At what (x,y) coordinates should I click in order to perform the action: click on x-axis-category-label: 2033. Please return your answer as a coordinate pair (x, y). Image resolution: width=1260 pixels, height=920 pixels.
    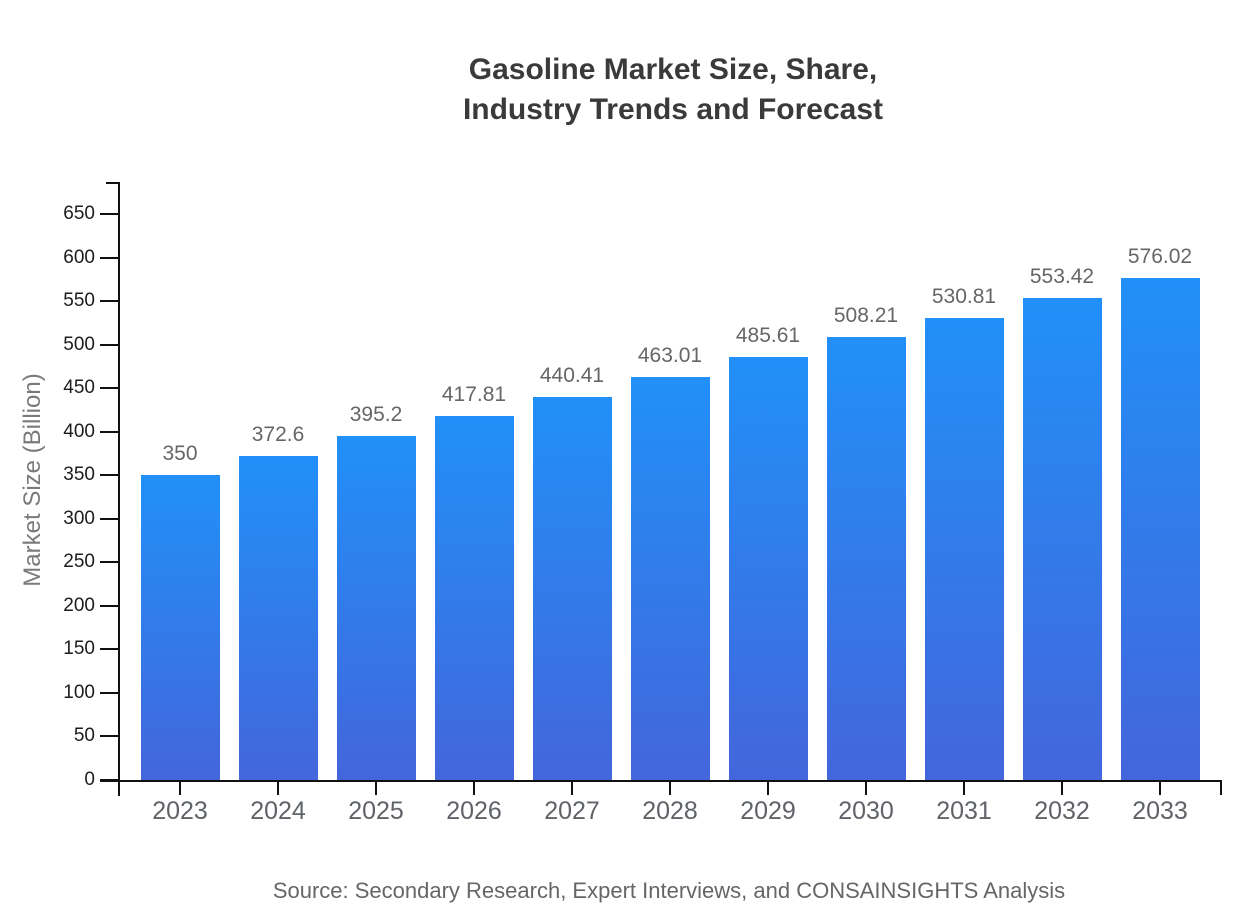
    Looking at the image, I should click on (1160, 811).